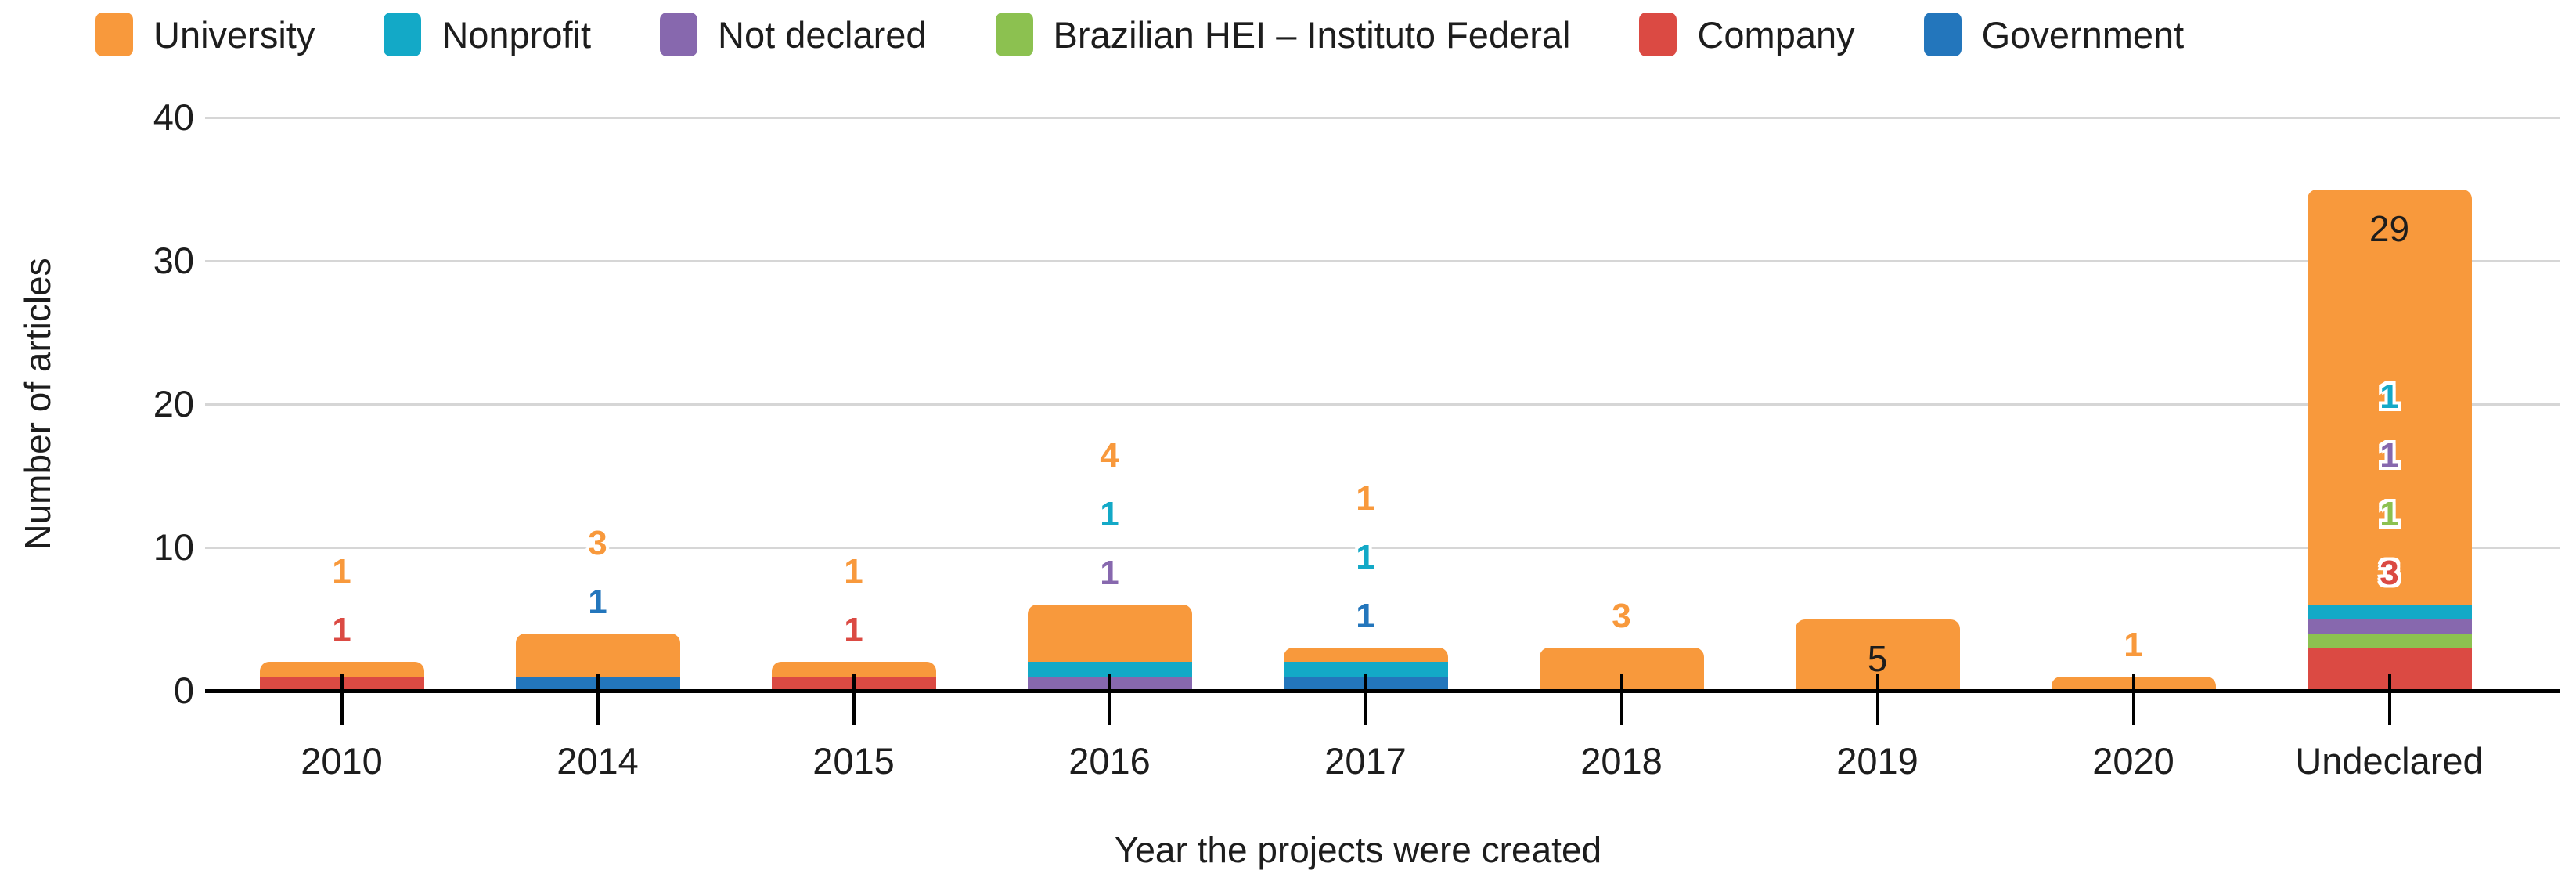 The image size is (2576, 892). Describe the element at coordinates (1312, 34) in the screenshot. I see `legend-label: Brazilian HEI – Instituto Federal` at that location.